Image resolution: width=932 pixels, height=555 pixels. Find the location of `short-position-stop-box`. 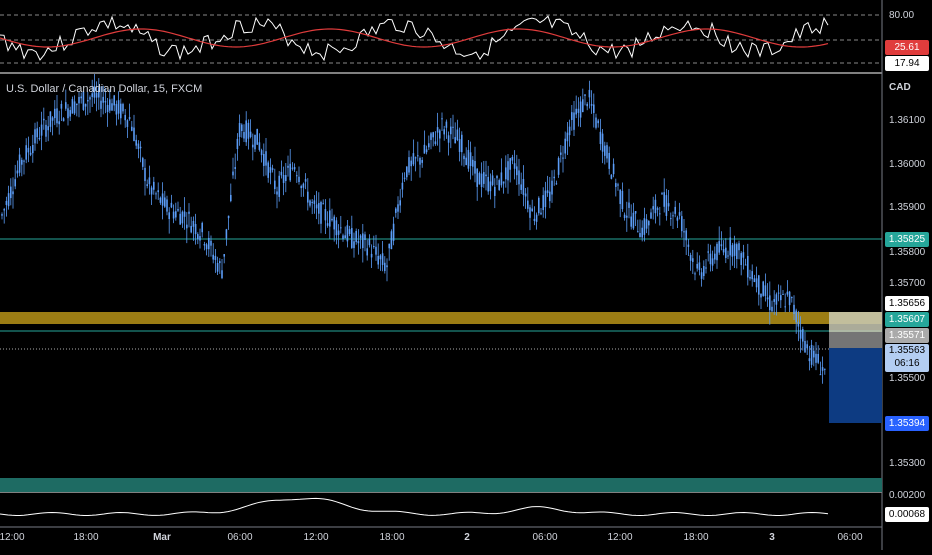

short-position-stop-box is located at coordinates (855, 322).